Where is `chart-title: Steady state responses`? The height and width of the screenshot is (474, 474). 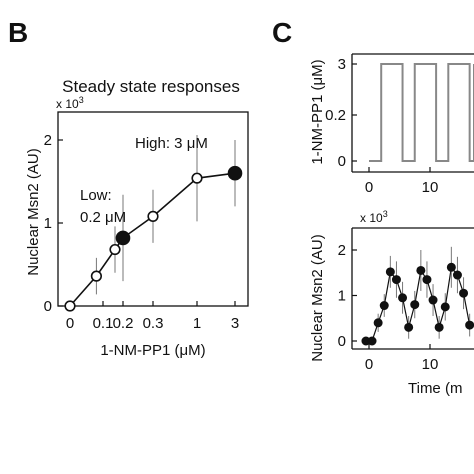
chart-title: Steady state responses is located at coordinates (151, 86).